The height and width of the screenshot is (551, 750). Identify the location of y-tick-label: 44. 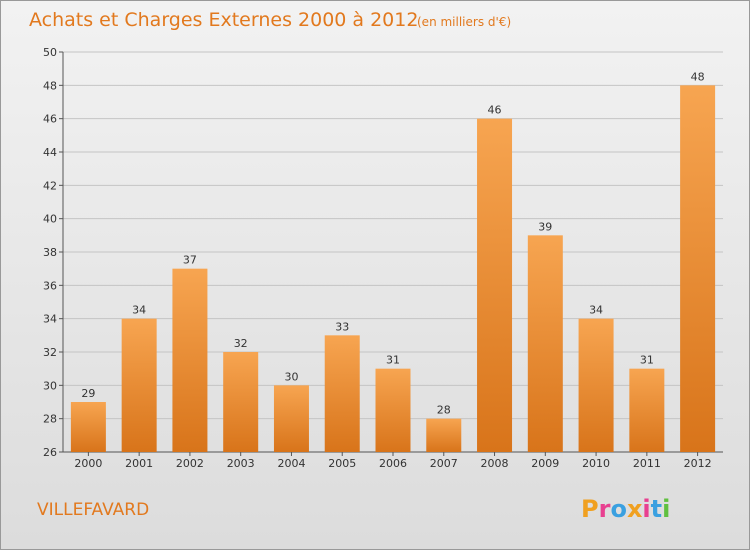
(50, 152).